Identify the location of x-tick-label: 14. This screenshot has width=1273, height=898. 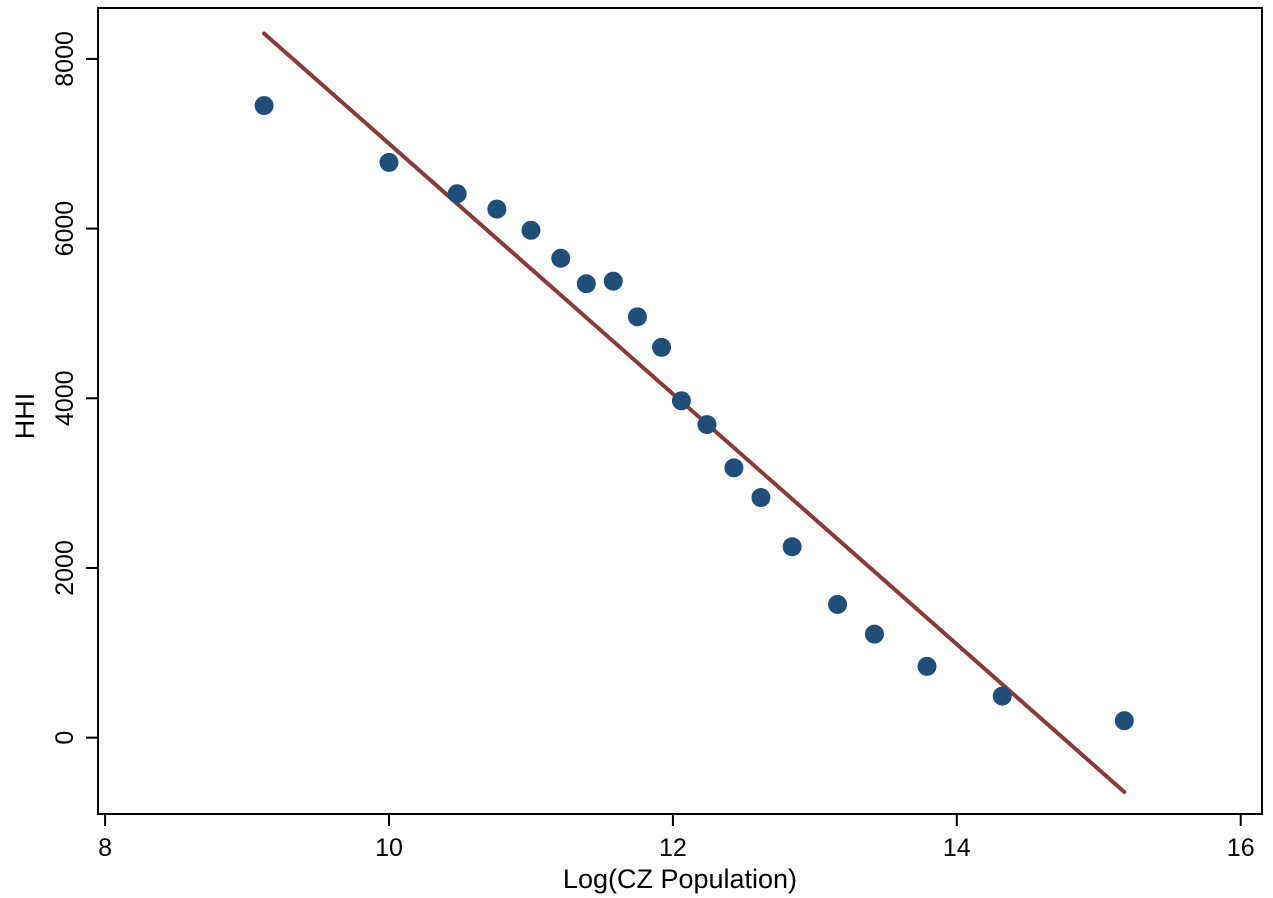
(957, 848).